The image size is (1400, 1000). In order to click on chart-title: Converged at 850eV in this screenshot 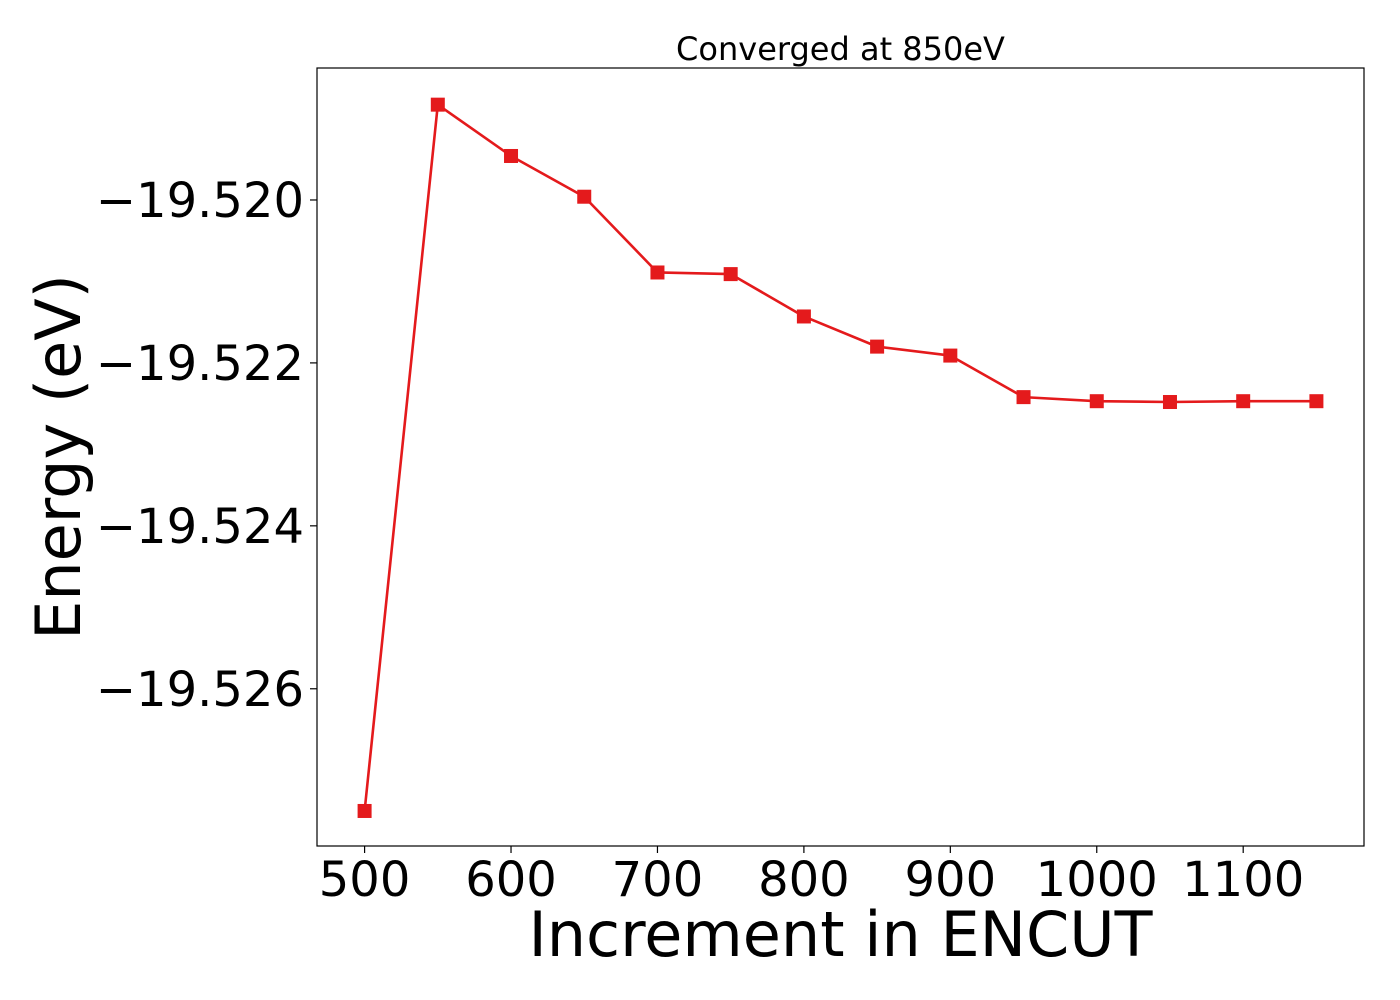, I will do `click(840, 49)`.